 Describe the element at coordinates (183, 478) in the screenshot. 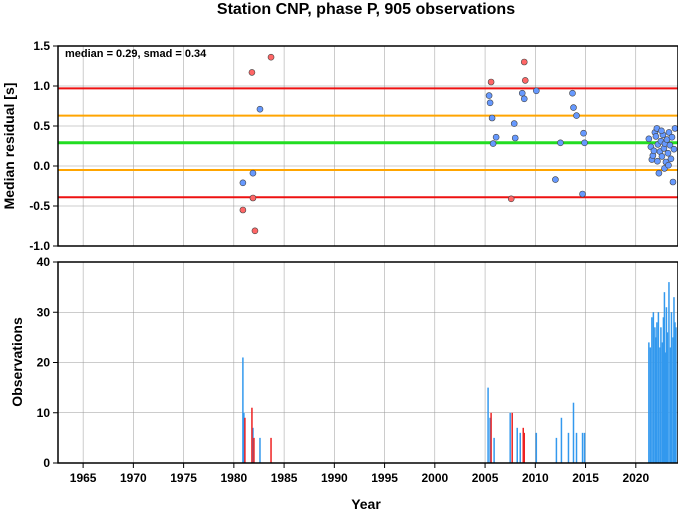

I see `x-tick-label: 1975` at that location.